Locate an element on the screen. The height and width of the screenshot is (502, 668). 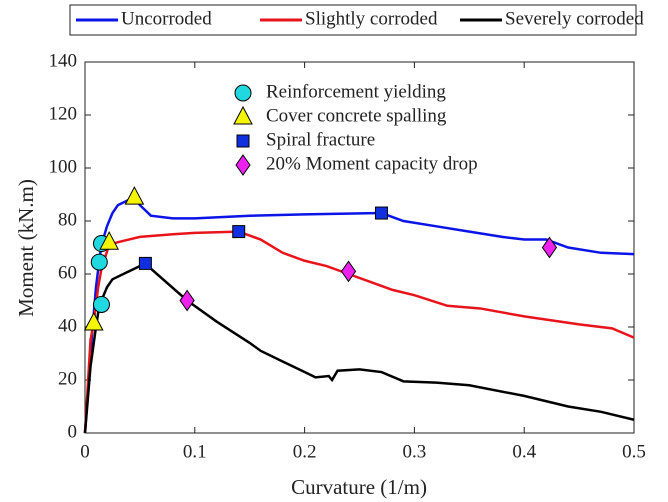
x-tick-label: 0.3 is located at coordinates (415, 451).